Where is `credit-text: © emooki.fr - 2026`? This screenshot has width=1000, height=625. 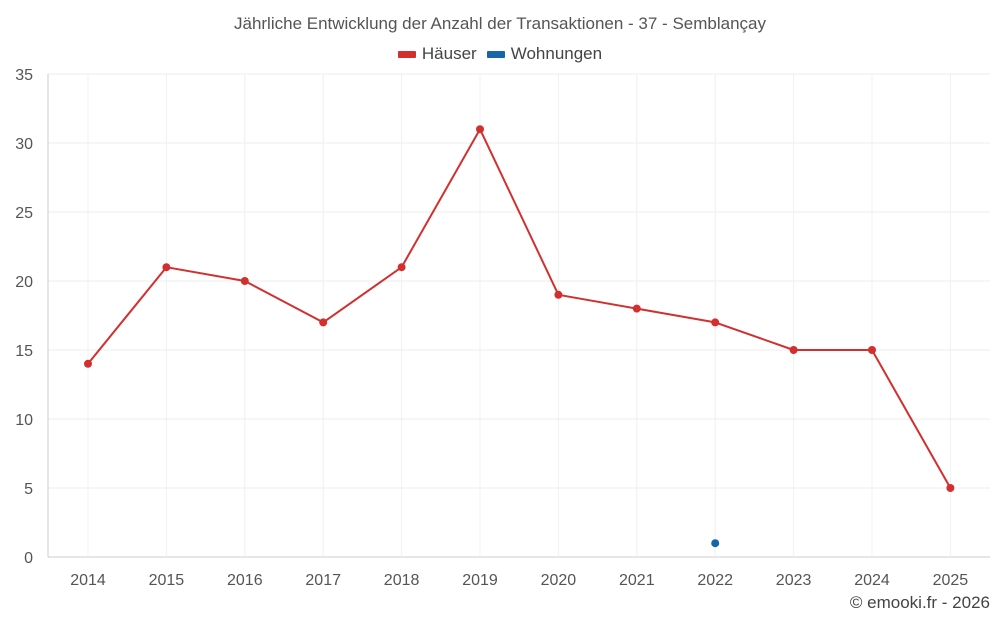 credit-text: © emooki.fr - 2026 is located at coordinates (919, 602).